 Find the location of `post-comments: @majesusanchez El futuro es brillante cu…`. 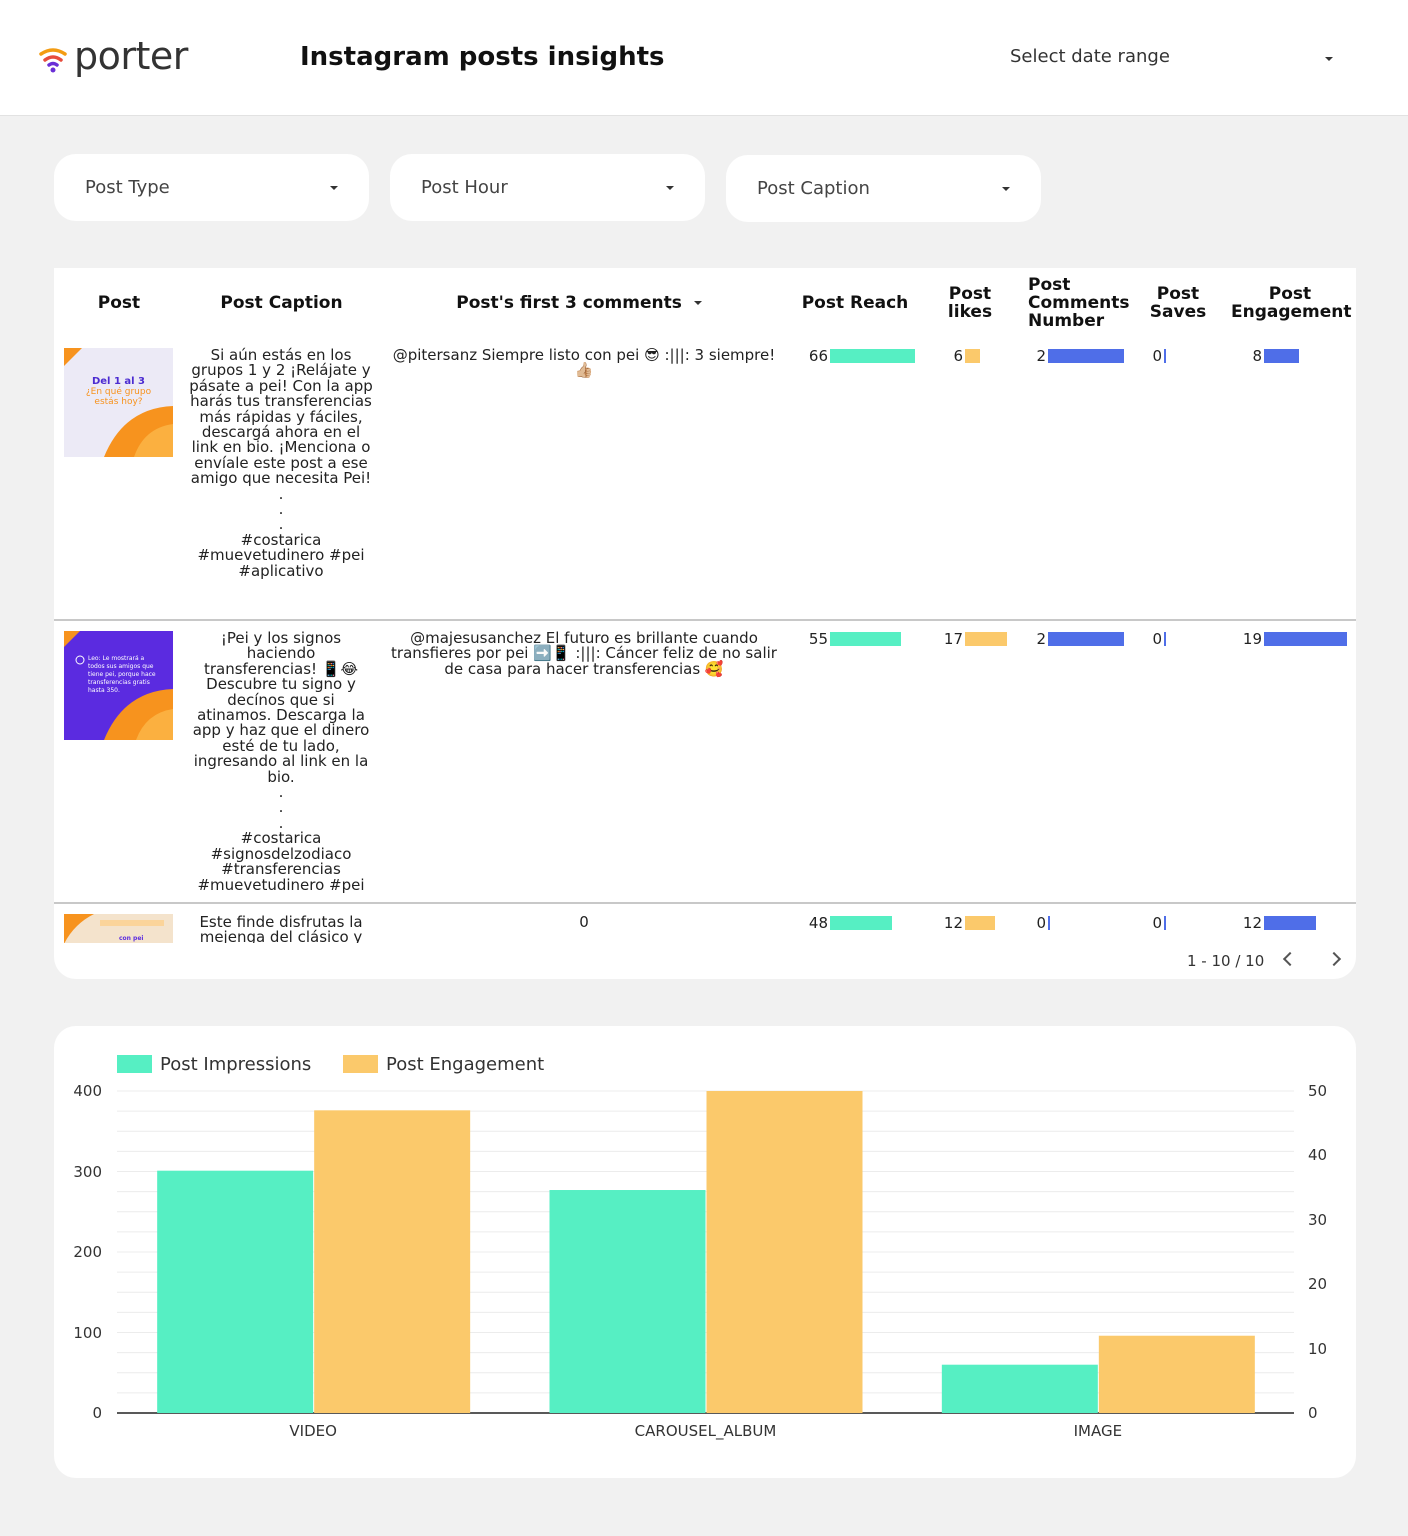

post-comments: @majesusanchez El futuro es brillante cu… is located at coordinates (584, 653).